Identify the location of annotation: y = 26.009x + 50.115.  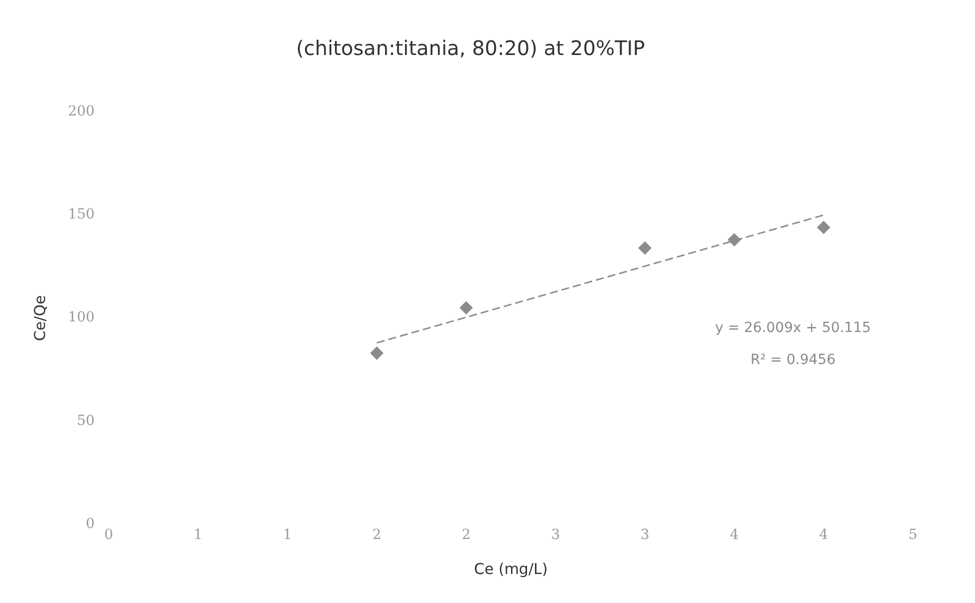
(793, 328).